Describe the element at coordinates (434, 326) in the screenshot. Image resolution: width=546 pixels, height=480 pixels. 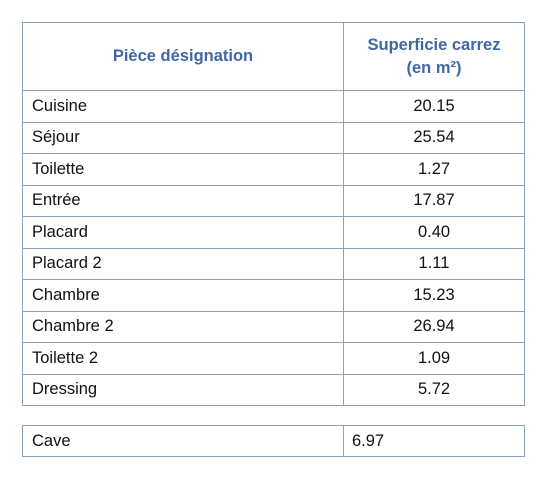
I see `room-area: 26.94` at that location.